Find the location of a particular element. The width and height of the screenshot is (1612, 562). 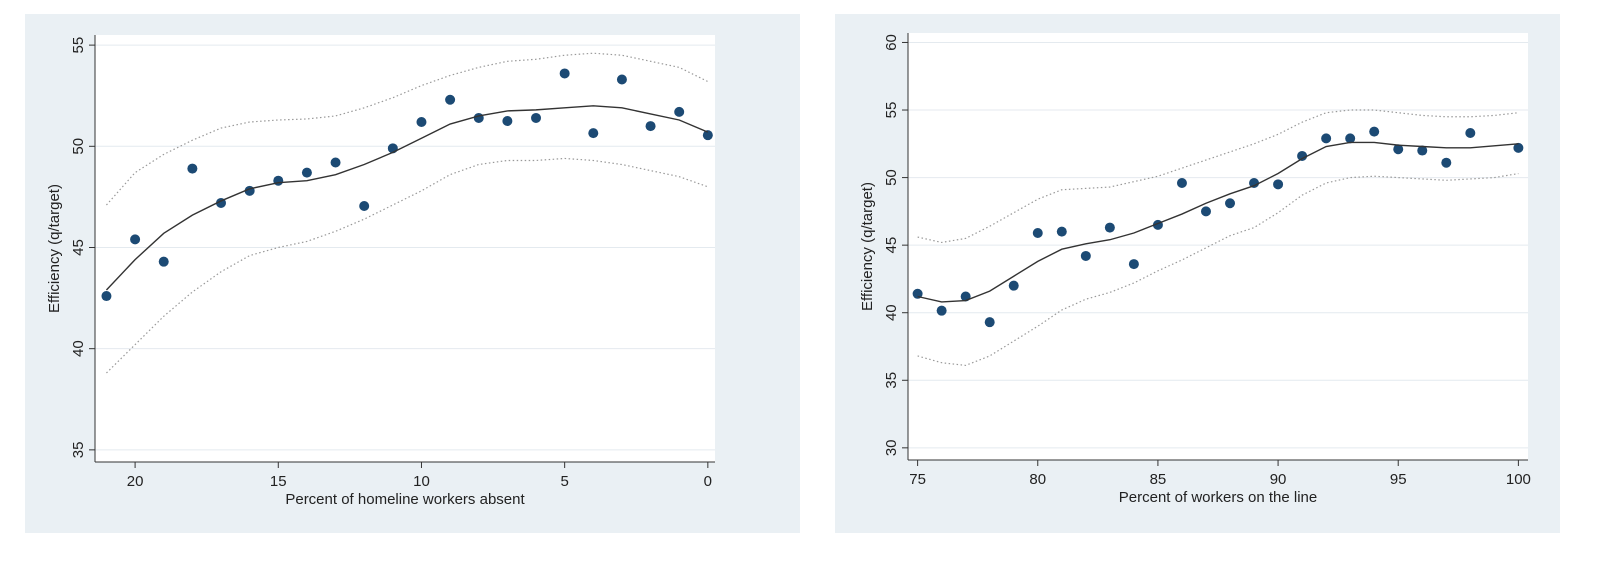

x-tick-label: 10 is located at coordinates (421, 481).